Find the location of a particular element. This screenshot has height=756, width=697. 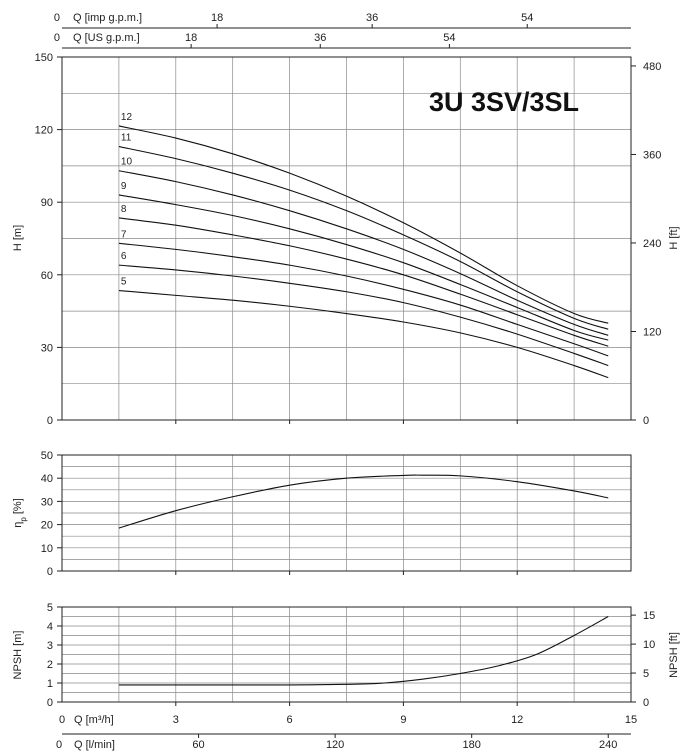

axis-imp-gpm-tick-label: 54 is located at coordinates (527, 18).